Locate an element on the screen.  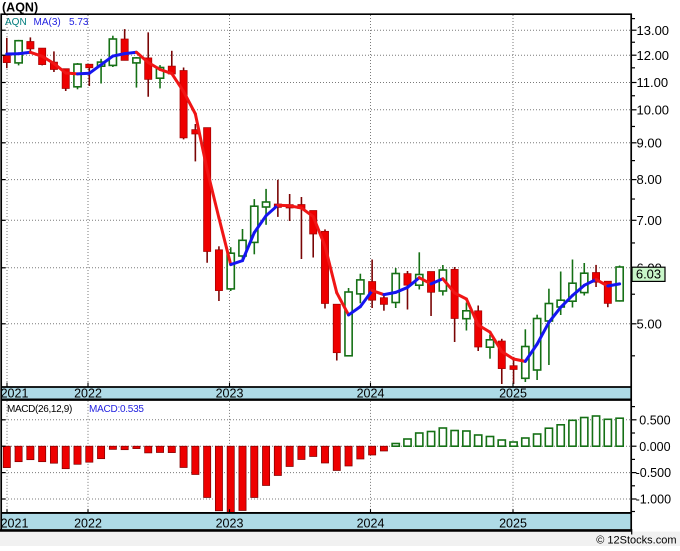
svg-text: -1.000 is located at coordinates (653, 500).